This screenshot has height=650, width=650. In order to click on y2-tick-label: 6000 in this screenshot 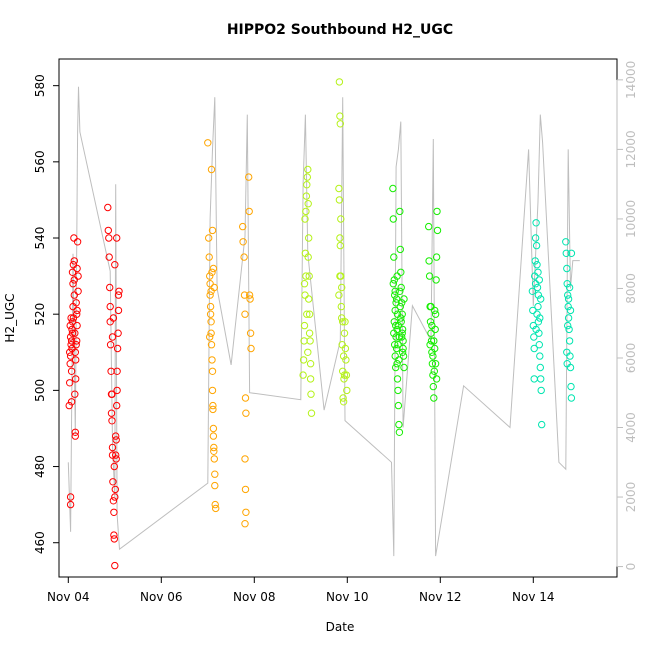, I will do `click(631, 358)`.